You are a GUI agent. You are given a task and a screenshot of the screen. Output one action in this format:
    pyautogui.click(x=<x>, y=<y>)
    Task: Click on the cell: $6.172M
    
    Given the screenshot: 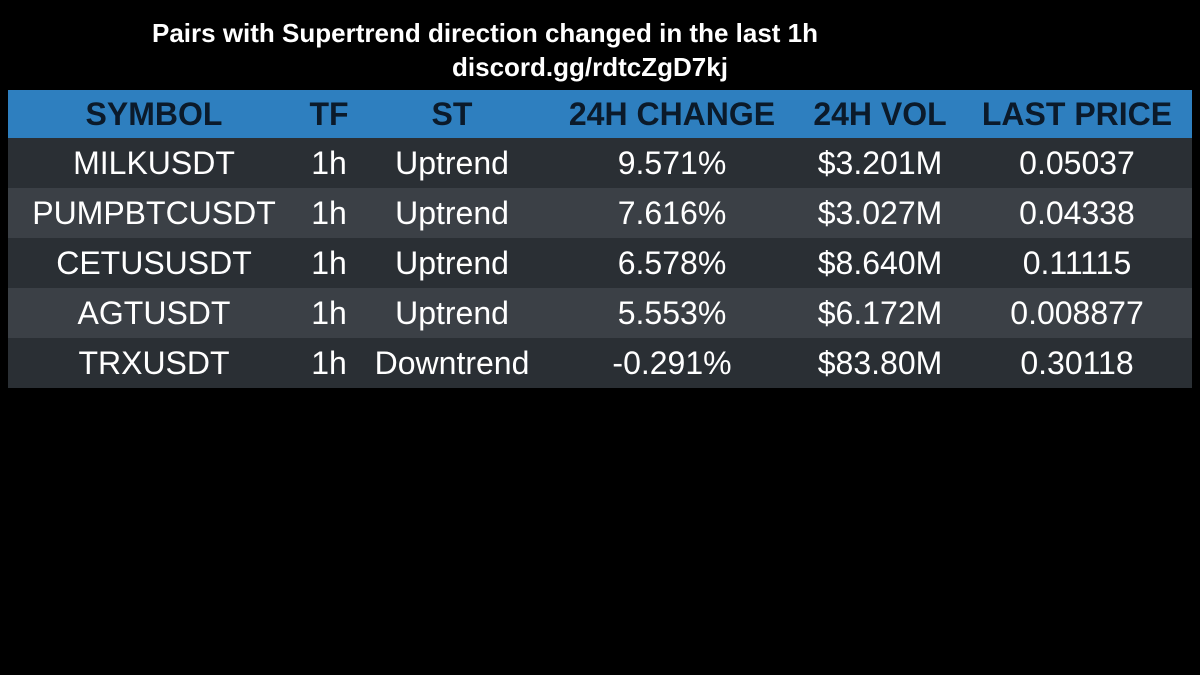 What is the action you would take?
    pyautogui.click(x=880, y=313)
    